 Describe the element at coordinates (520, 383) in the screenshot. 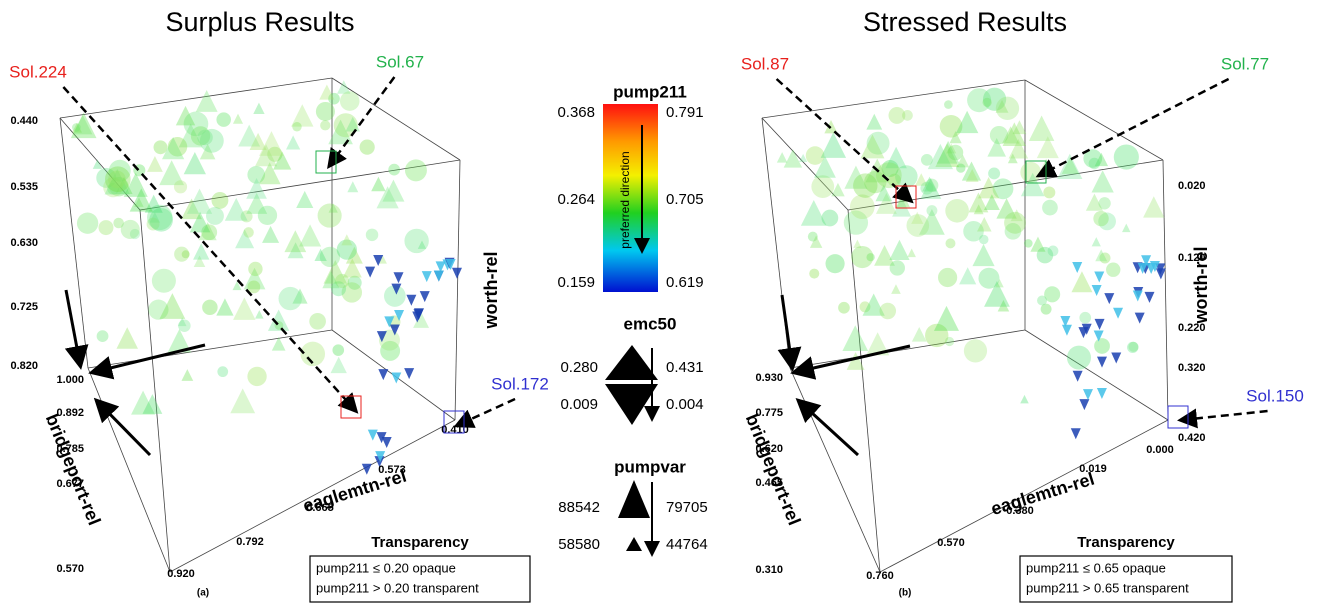

I see `callout: Sol.172` at that location.